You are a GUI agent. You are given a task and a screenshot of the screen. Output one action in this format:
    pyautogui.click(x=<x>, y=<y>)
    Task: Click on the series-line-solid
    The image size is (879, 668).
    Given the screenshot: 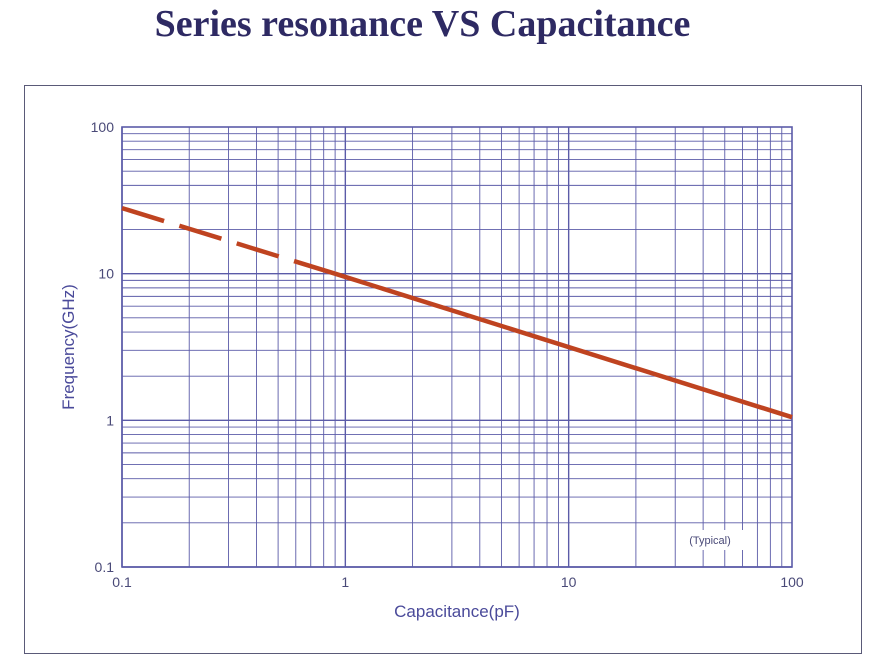 What is the action you would take?
    pyautogui.click(x=563, y=345)
    